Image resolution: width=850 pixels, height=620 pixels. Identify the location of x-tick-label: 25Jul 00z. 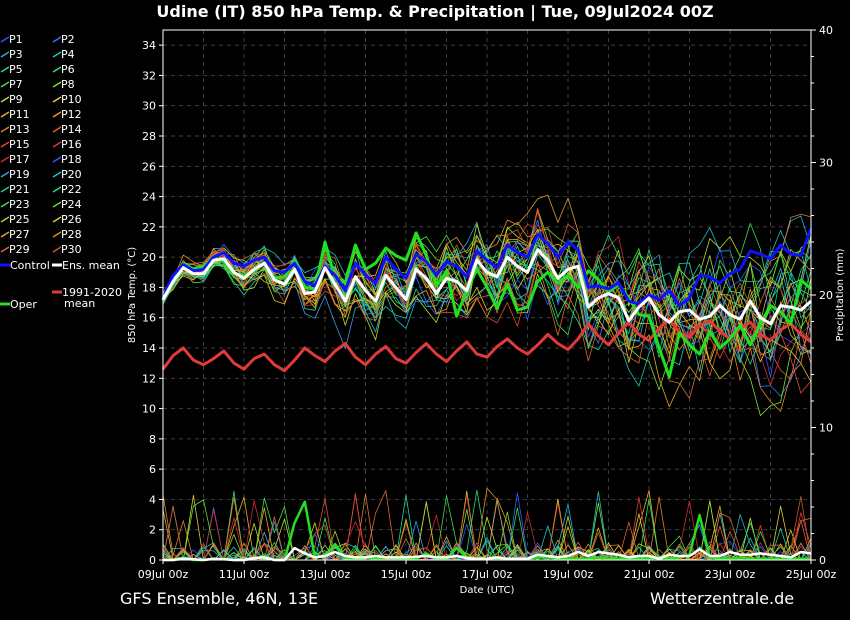
(811, 574).